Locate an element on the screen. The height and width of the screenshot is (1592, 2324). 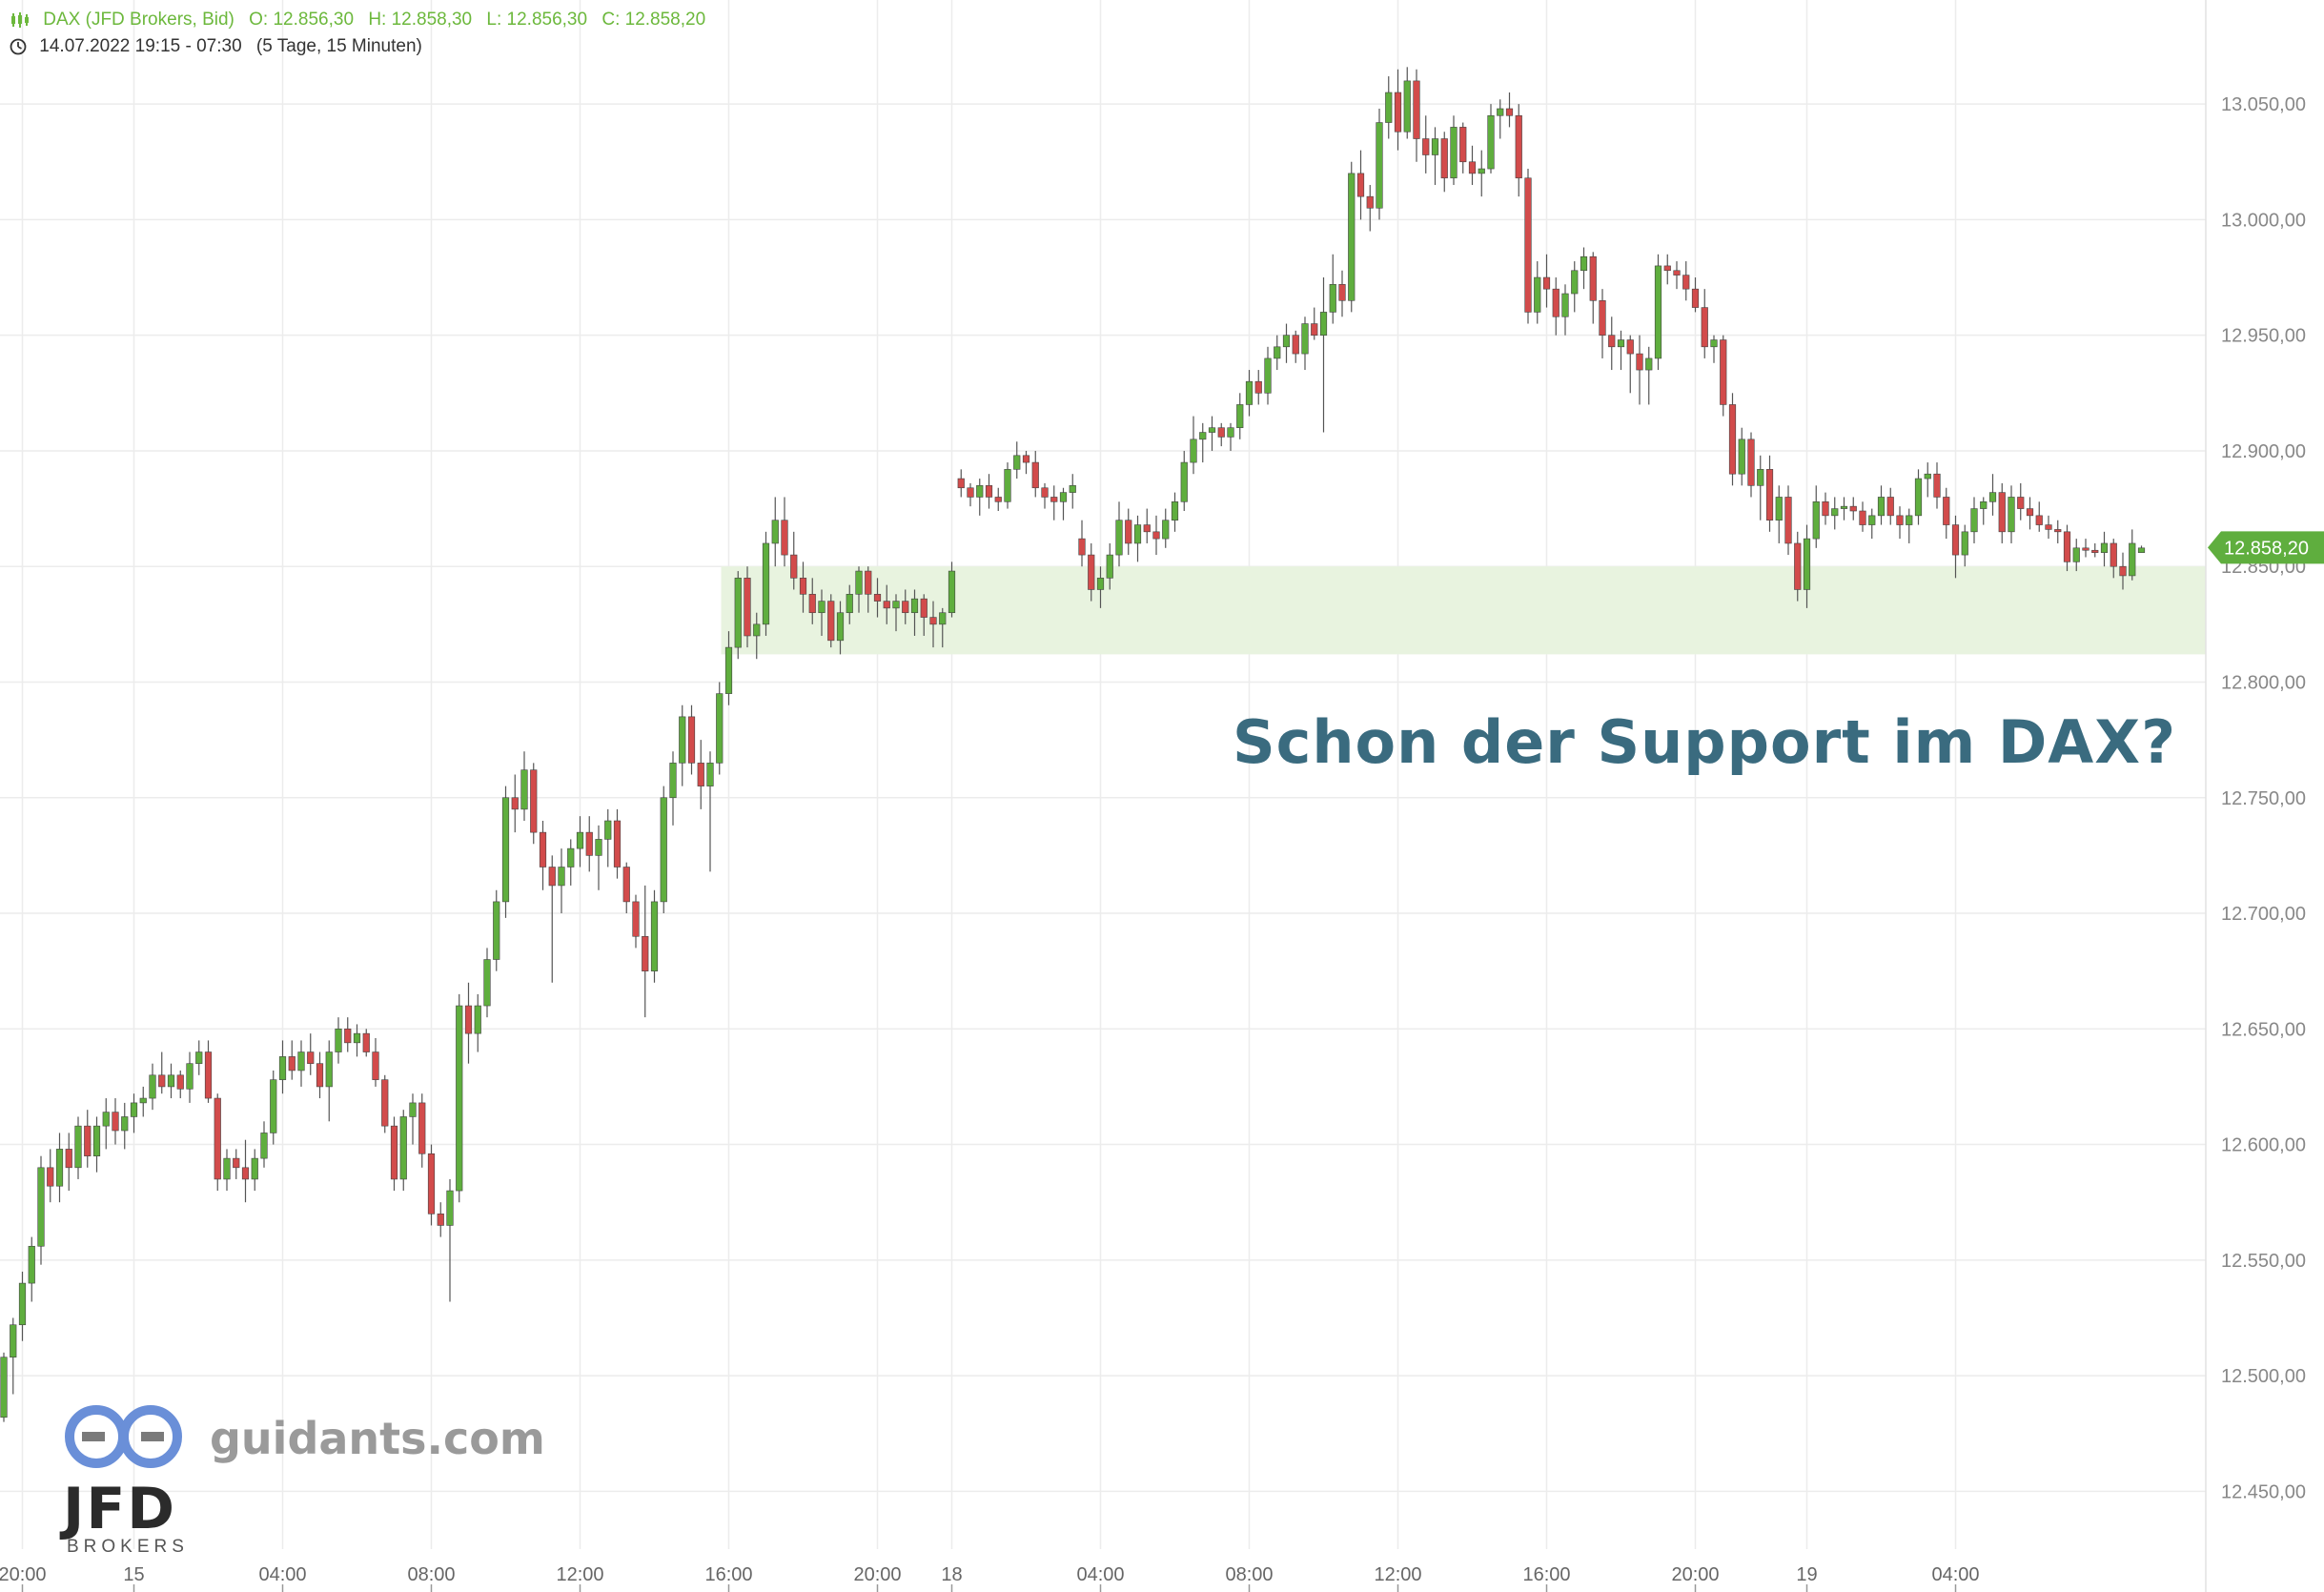
price-tick-label: 12.700,00 is located at coordinates (2263, 914).